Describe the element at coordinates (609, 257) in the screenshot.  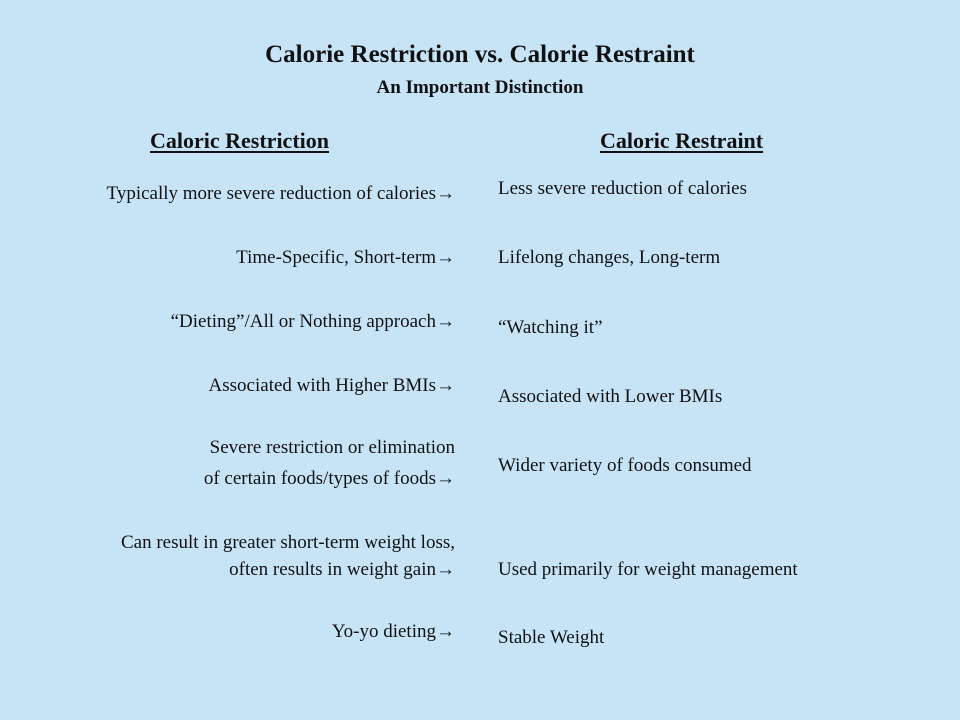
I see `restraint-item-duration: Lifelong changes, Long-term` at that location.